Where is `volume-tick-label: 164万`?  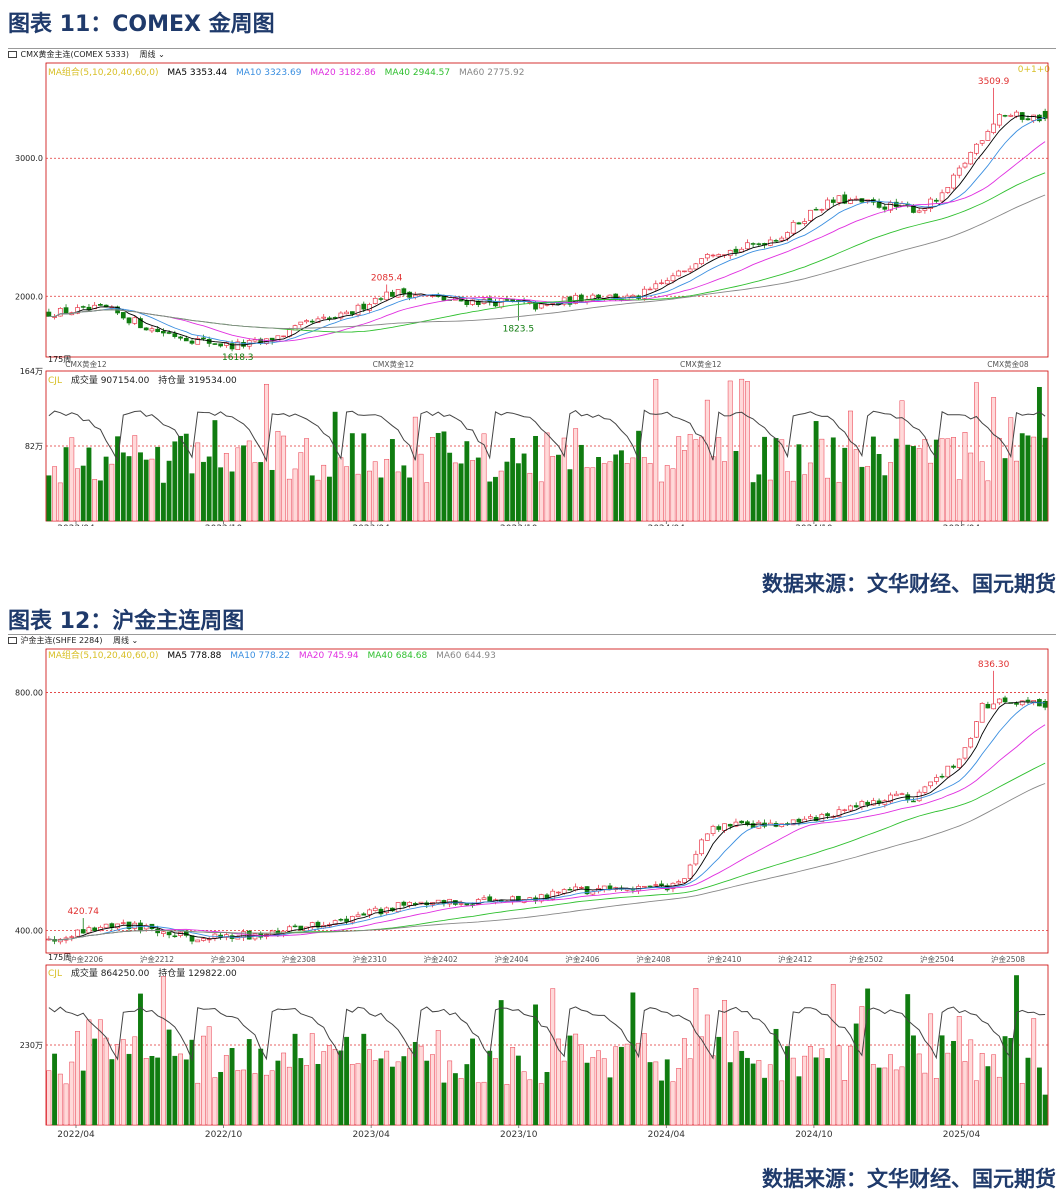 volume-tick-label: 164万 is located at coordinates (31, 371).